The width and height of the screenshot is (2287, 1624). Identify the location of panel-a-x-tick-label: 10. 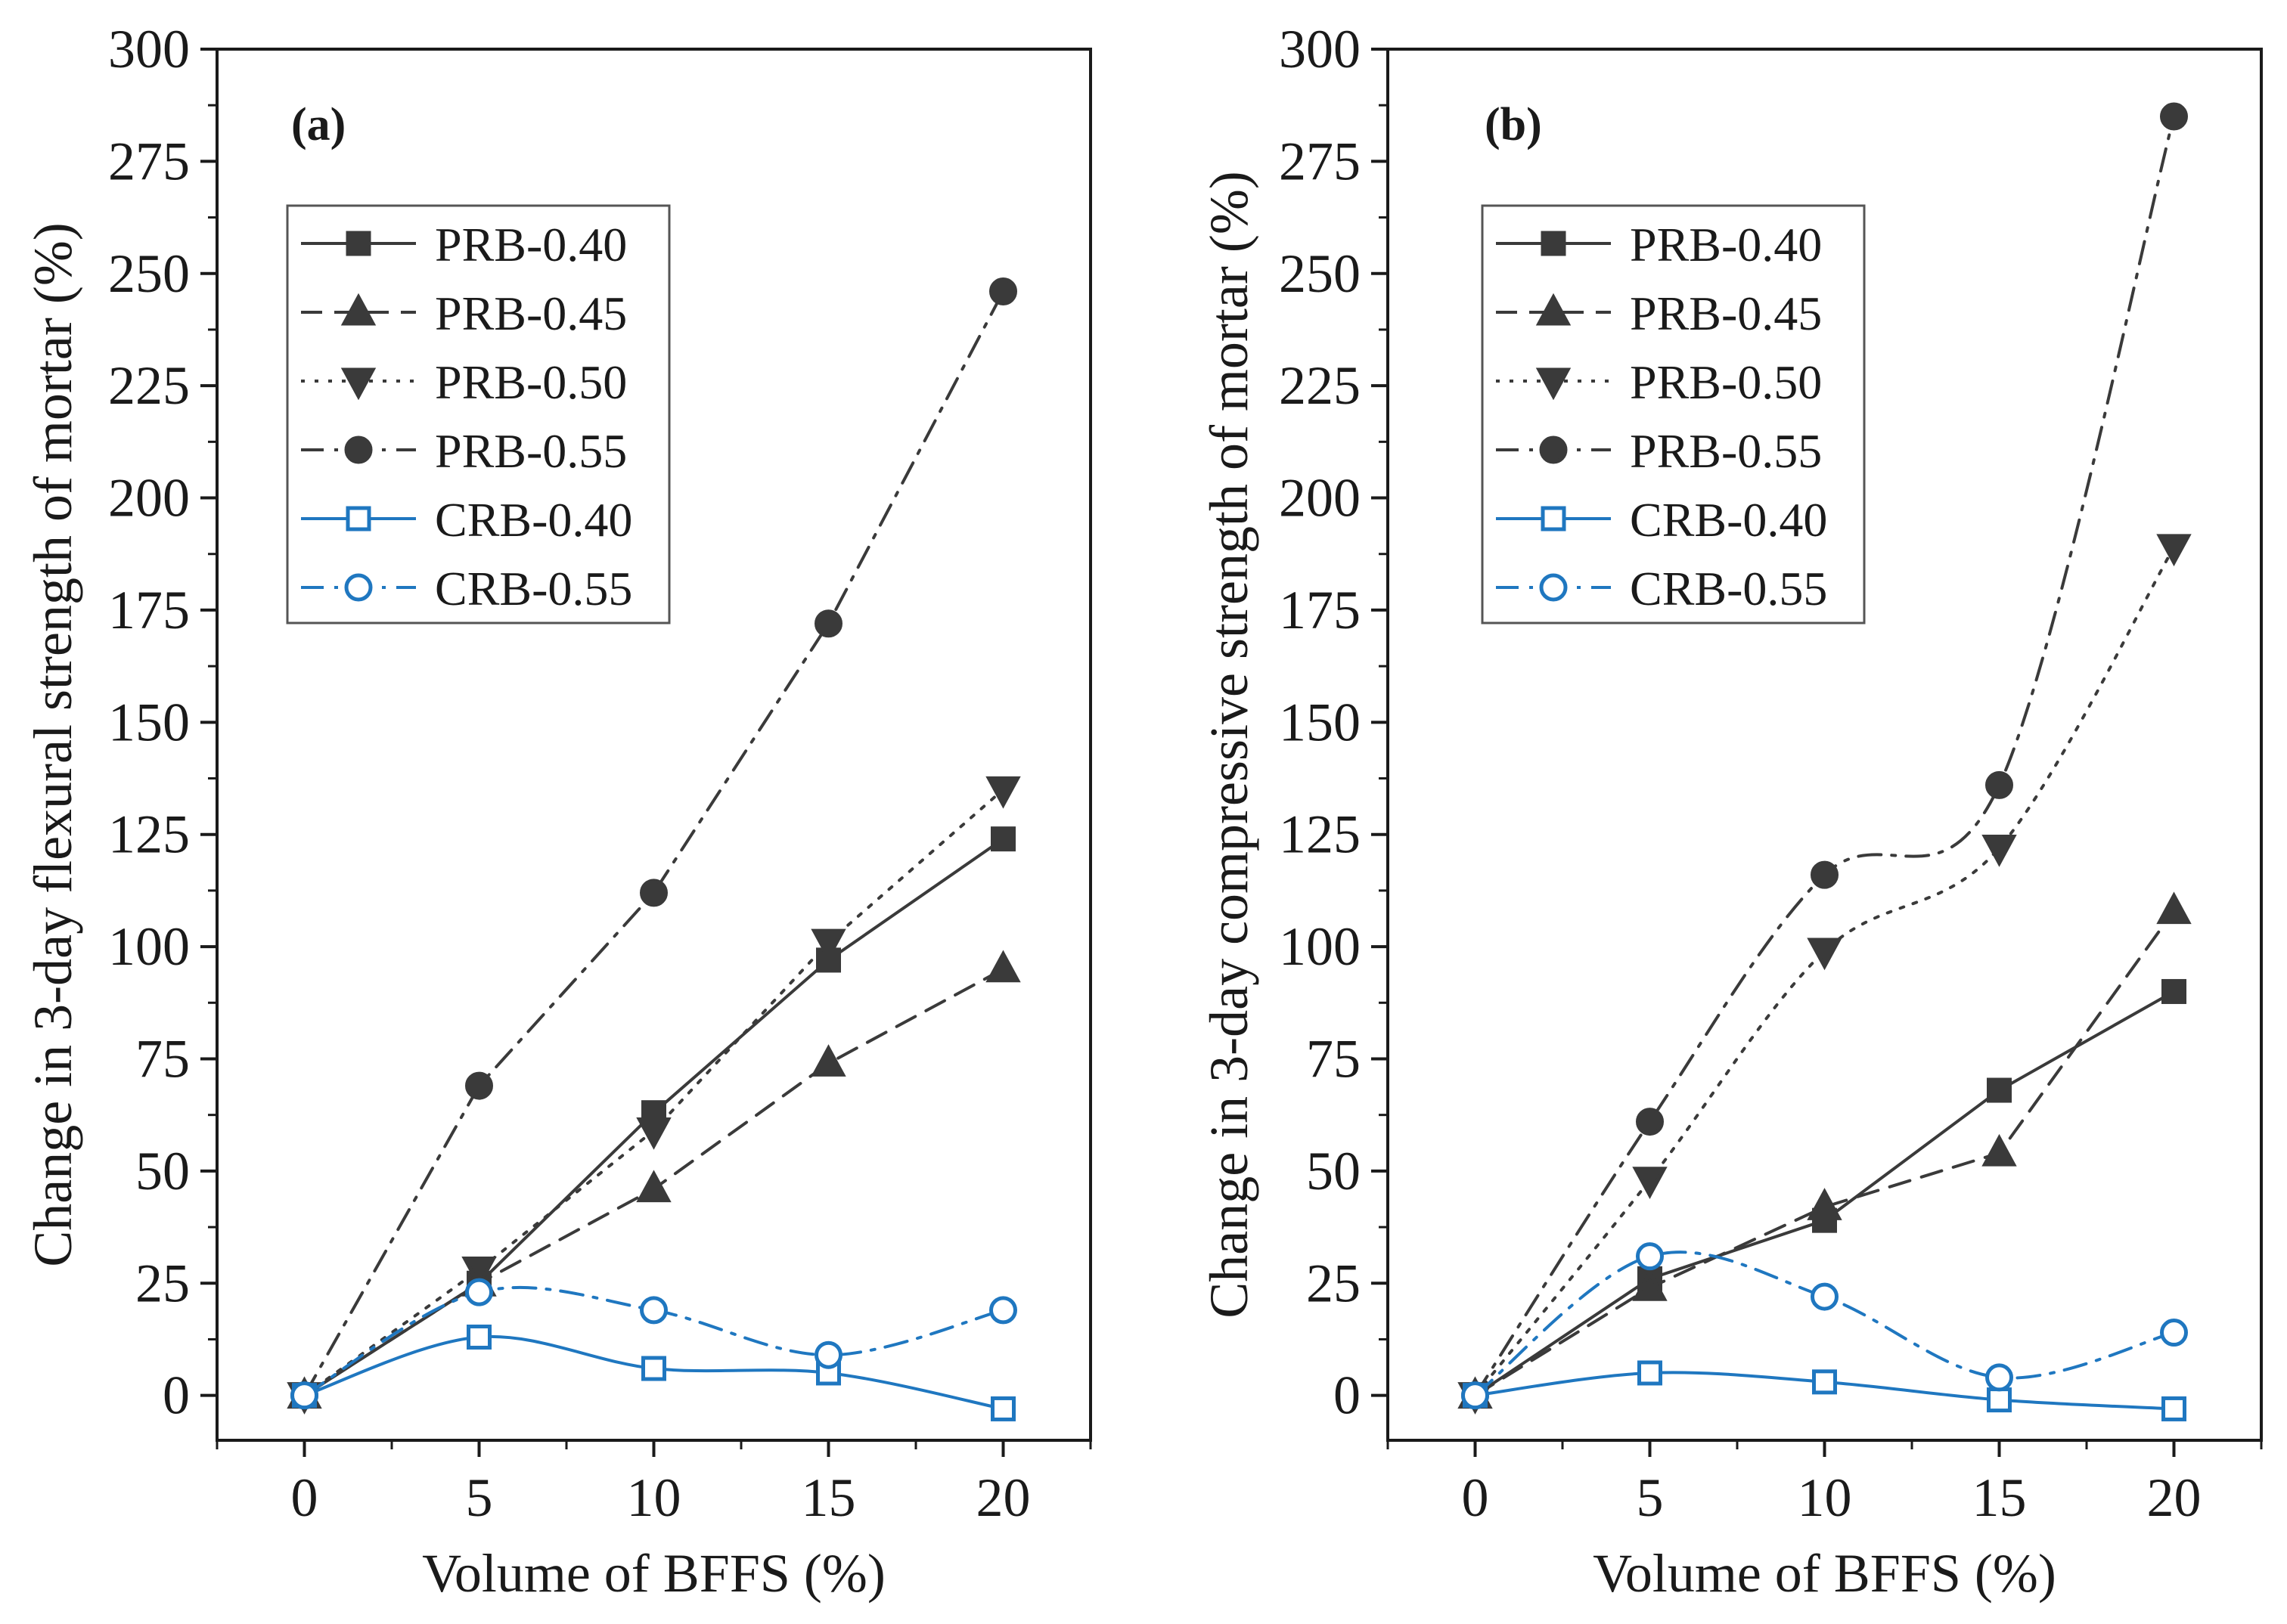
(654, 1497).